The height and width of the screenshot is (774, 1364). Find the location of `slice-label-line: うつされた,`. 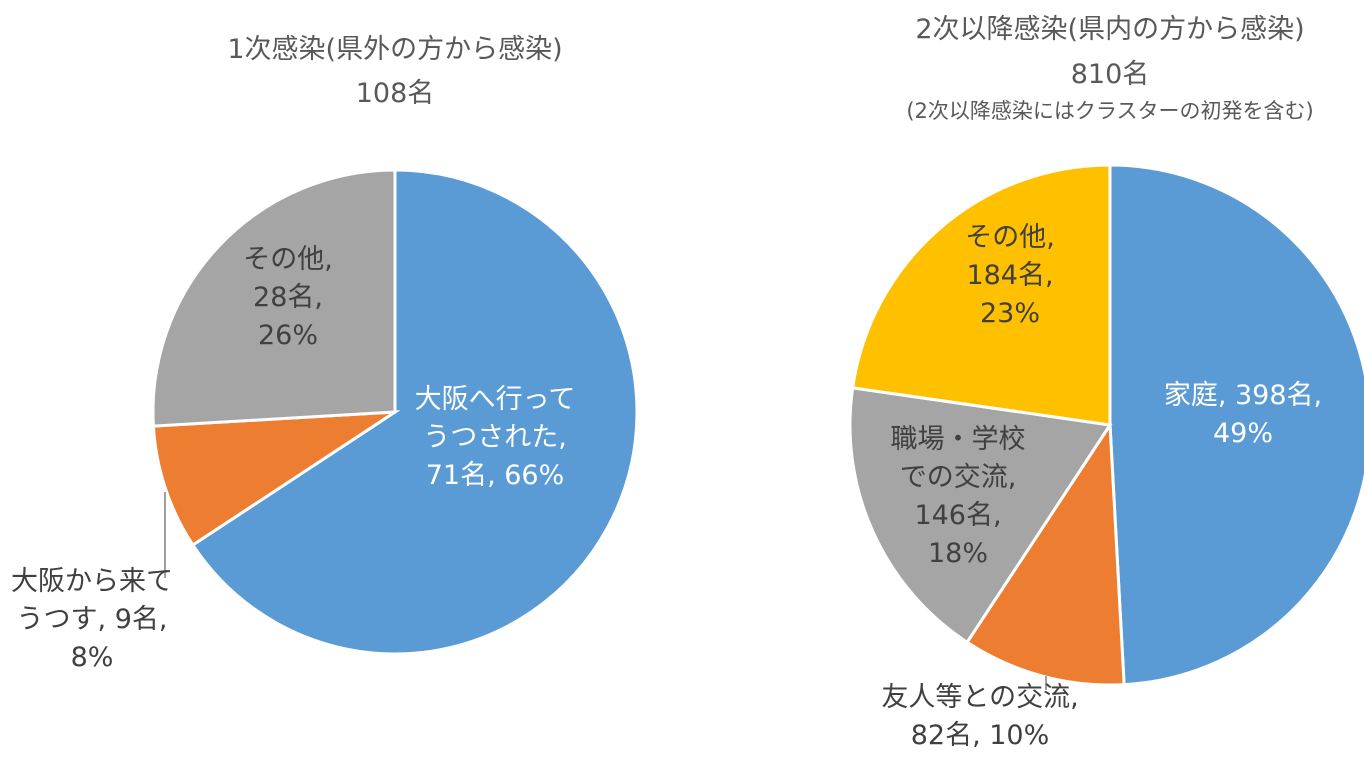

slice-label-line: うつされた, is located at coordinates (495, 437).